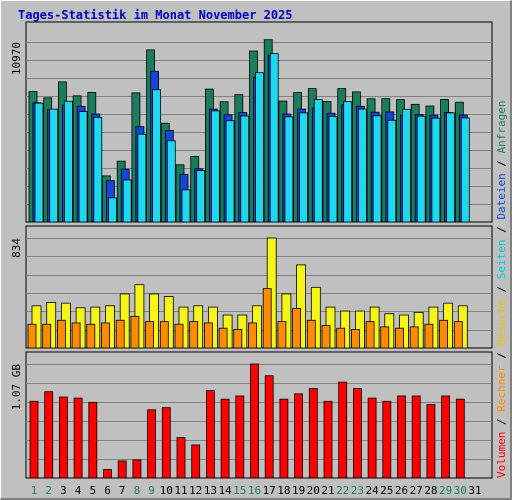 Image resolution: width=512 pixels, height=500 pixels. Describe the element at coordinates (401, 490) in the screenshot. I see `x-axis-label-day-26: 26` at that location.